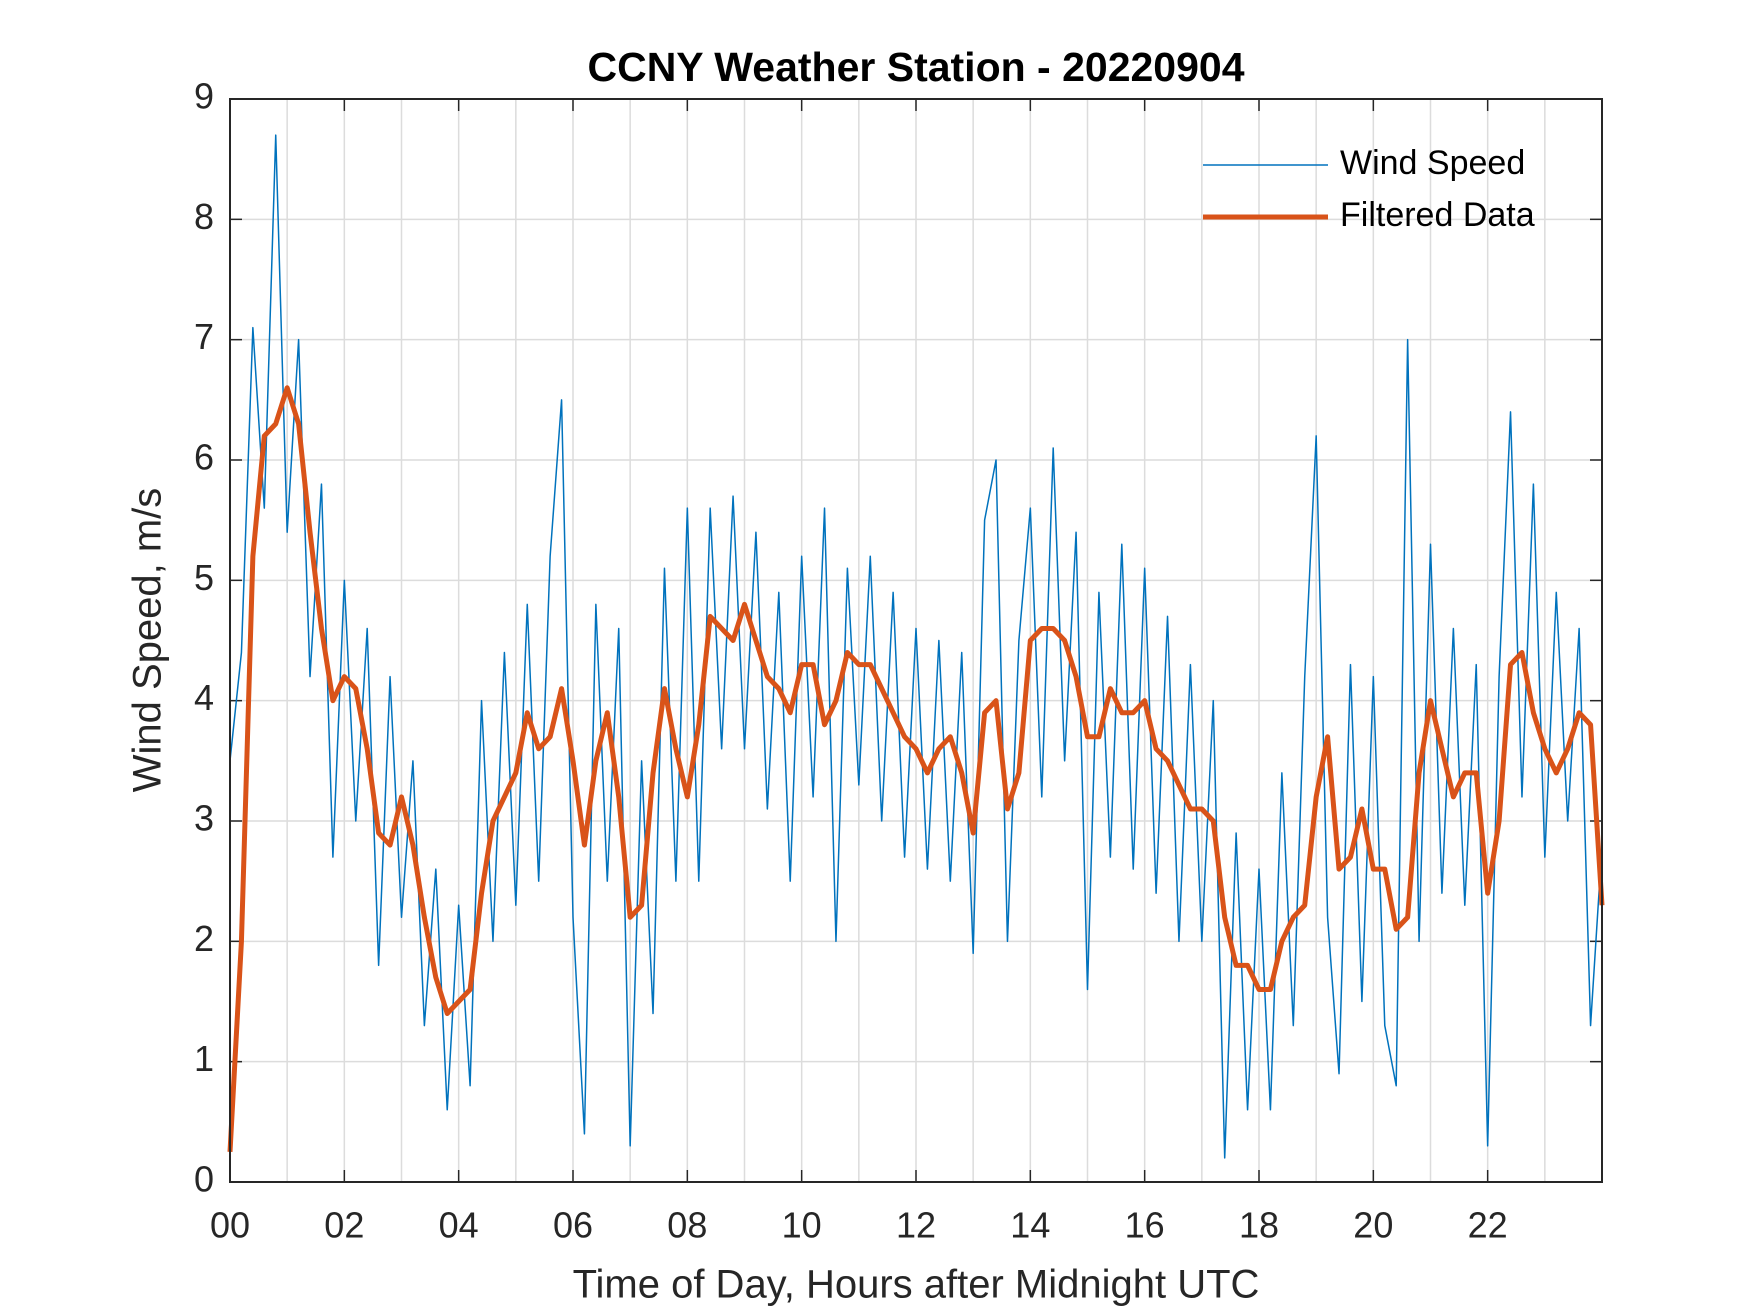 This screenshot has width=1750, height=1313. I want to click on y-tick-label: 2, so click(204, 938).